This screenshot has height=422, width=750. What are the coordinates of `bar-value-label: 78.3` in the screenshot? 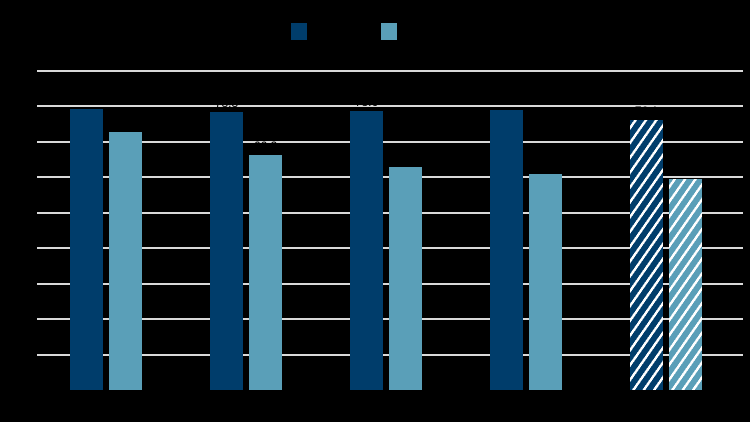 It's located at (226, 103).